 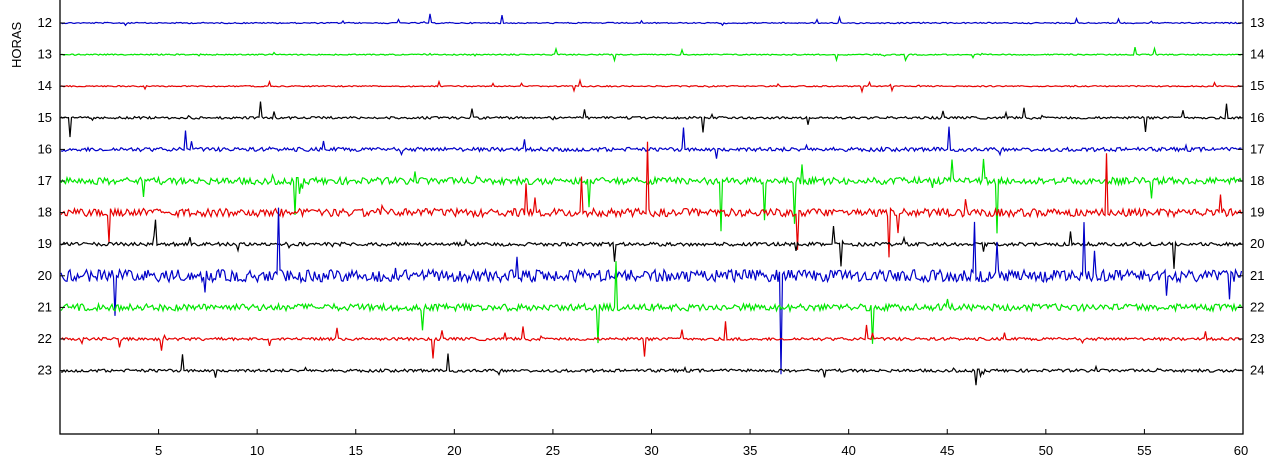 What do you see at coordinates (1257, 306) in the screenshot?
I see `row-label-right: 22` at bounding box center [1257, 306].